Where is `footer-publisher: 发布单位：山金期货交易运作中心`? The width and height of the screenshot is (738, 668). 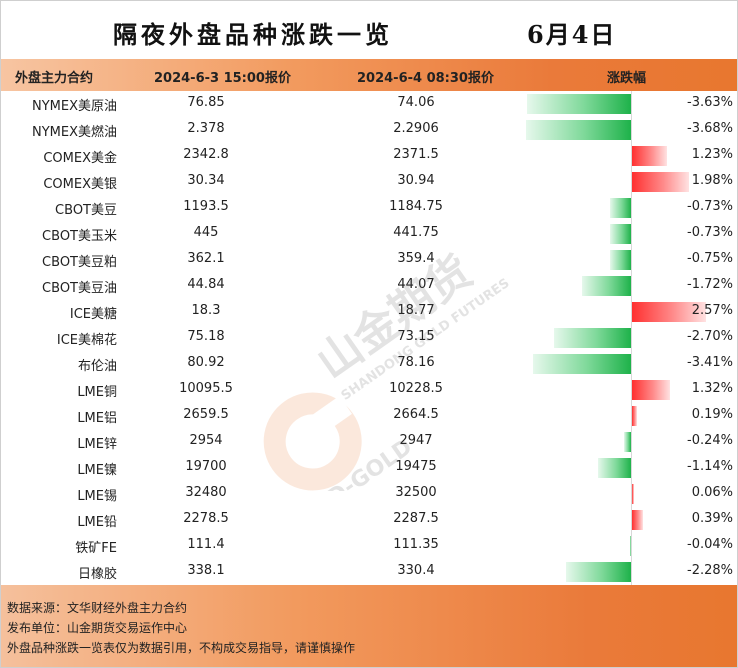
footer-publisher: 发布单位：山金期货交易运作中心 is located at coordinates (97, 628).